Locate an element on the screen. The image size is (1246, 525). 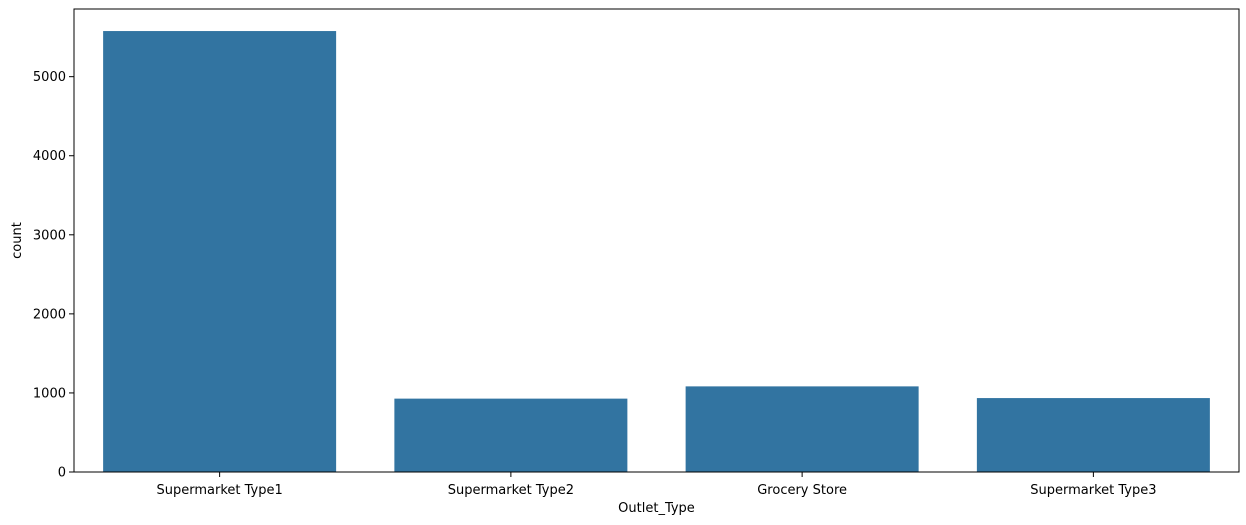
x-axis-label: Outlet_Type is located at coordinates (656, 508).